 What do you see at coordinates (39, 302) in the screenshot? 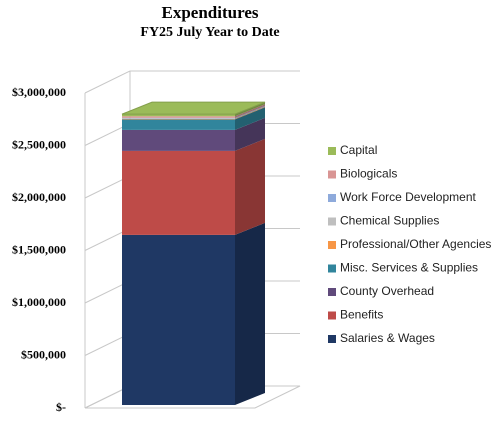
I see `y-tick-label: $1,000,000` at bounding box center [39, 302].